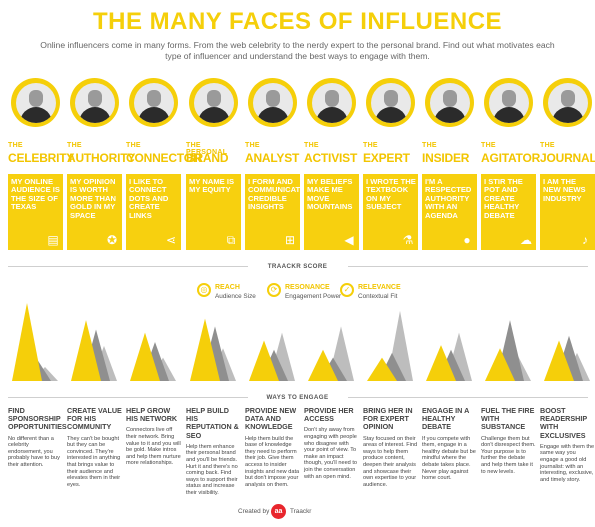 Image resolution: width=595 pixels, height=527 pixels. What do you see at coordinates (468, 266) in the screenshot?
I see `divider-right` at bounding box center [468, 266].